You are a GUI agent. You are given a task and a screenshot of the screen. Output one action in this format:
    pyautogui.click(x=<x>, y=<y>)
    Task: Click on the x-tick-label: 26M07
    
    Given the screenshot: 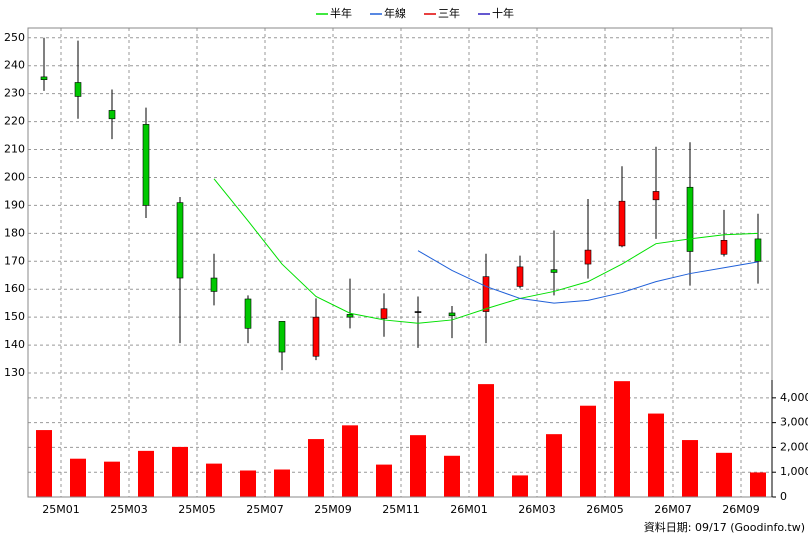 What is the action you would take?
    pyautogui.click(x=673, y=509)
    